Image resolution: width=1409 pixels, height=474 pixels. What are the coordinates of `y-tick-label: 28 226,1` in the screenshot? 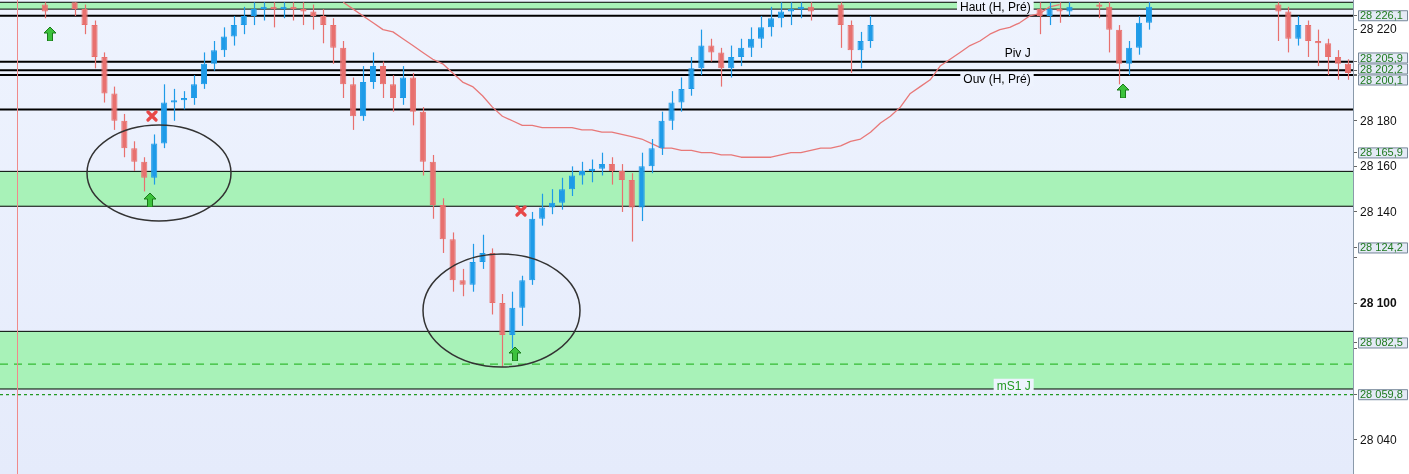 It's located at (1381, 15).